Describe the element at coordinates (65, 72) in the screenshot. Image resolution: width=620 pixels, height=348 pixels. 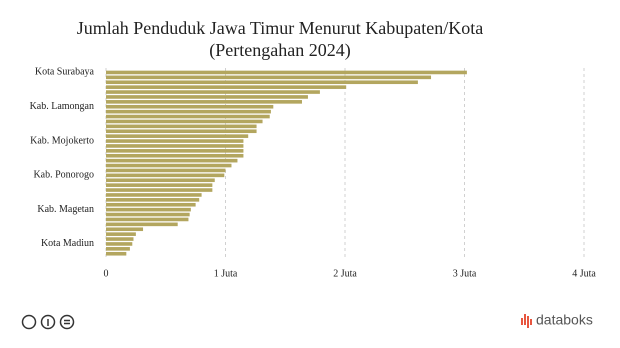
I see `y-tick-label: Kota Surabaya` at that location.